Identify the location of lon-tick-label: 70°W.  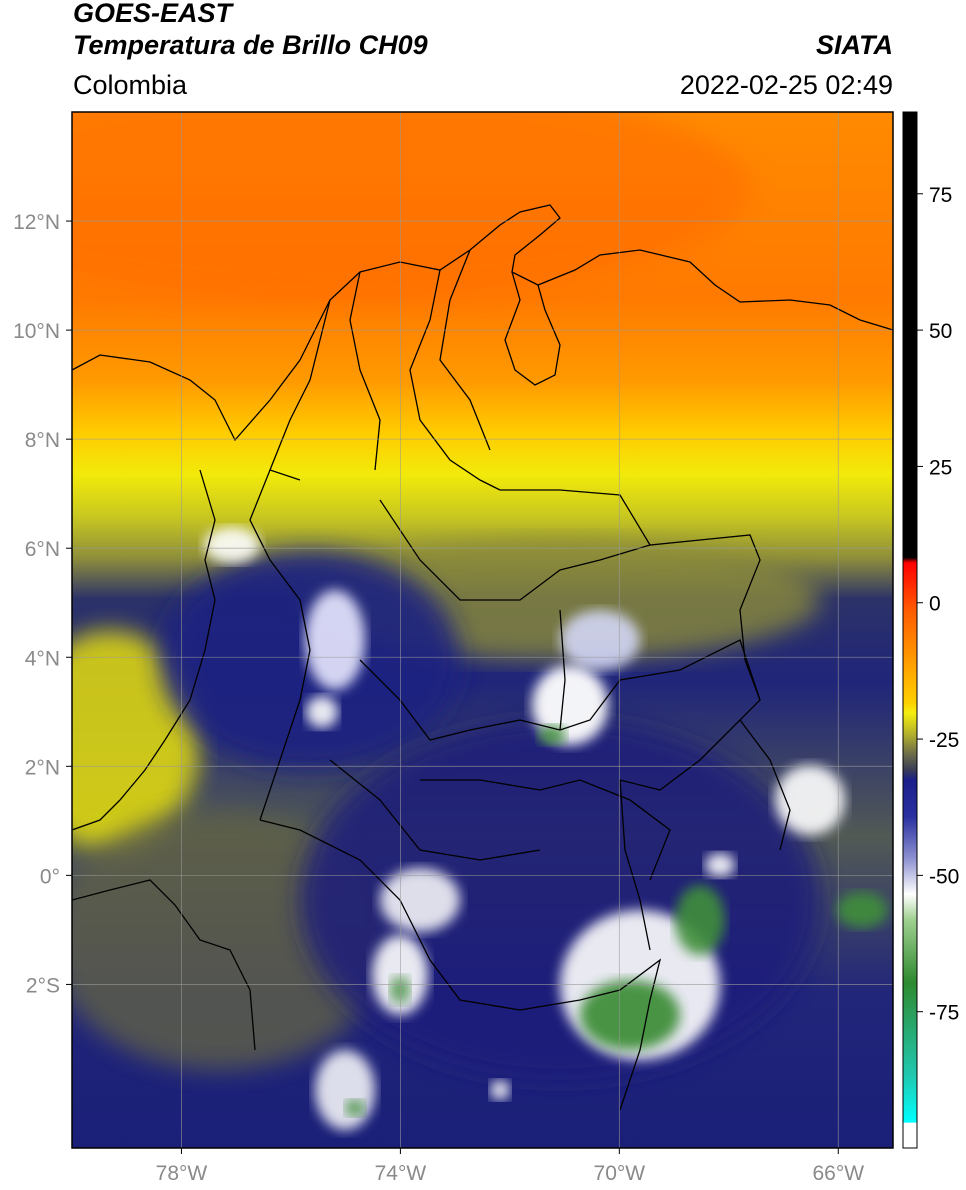
(620, 1173).